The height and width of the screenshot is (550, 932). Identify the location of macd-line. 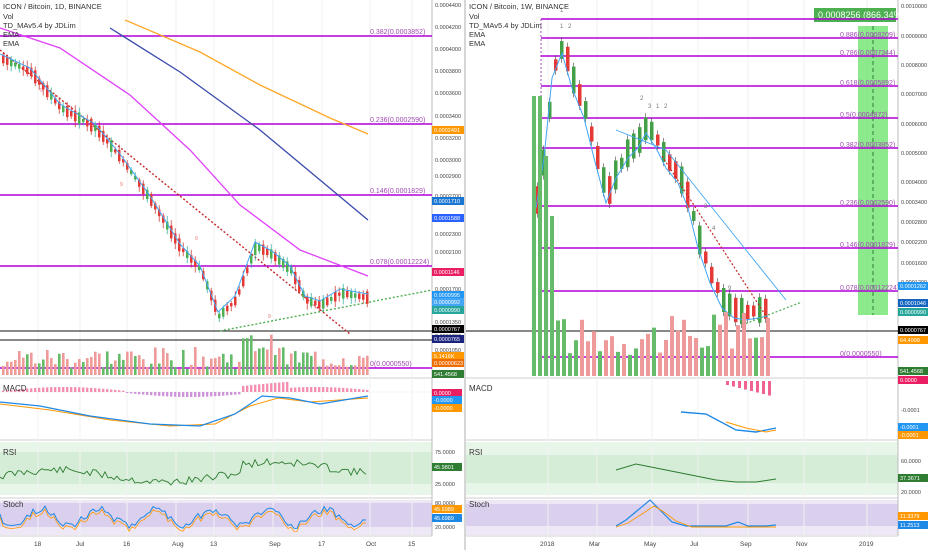
(728, 422).